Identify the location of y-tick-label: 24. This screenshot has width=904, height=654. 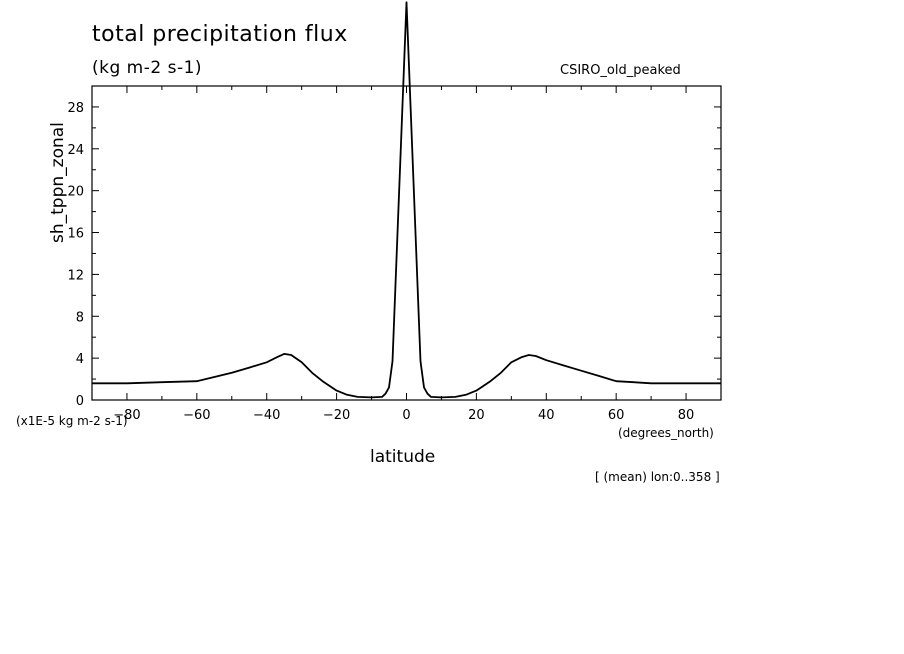
(75, 150).